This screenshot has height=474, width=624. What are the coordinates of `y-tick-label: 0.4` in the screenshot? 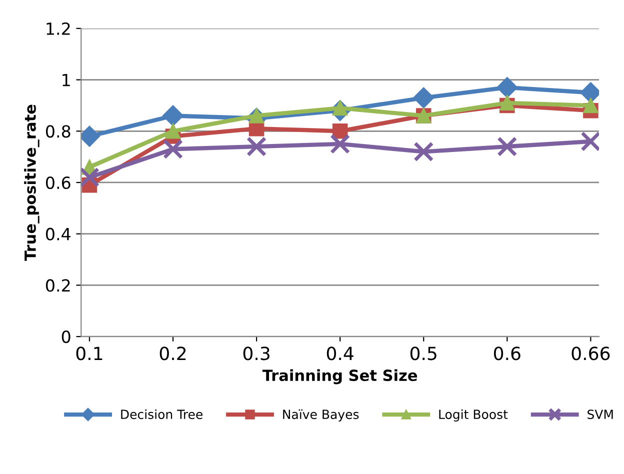 It's located at (58, 234).